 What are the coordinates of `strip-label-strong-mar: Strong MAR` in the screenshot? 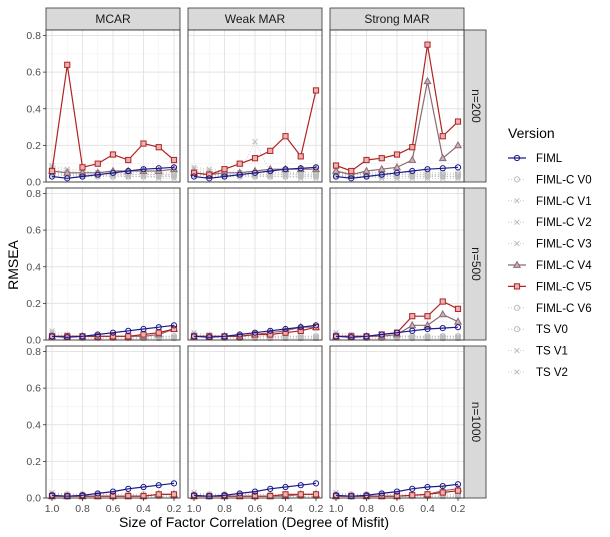 It's located at (397, 19).